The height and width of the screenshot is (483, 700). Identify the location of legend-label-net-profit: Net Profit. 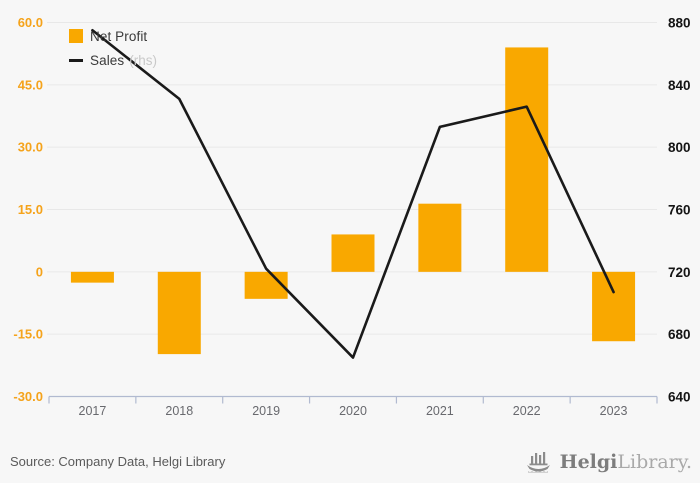
(119, 36).